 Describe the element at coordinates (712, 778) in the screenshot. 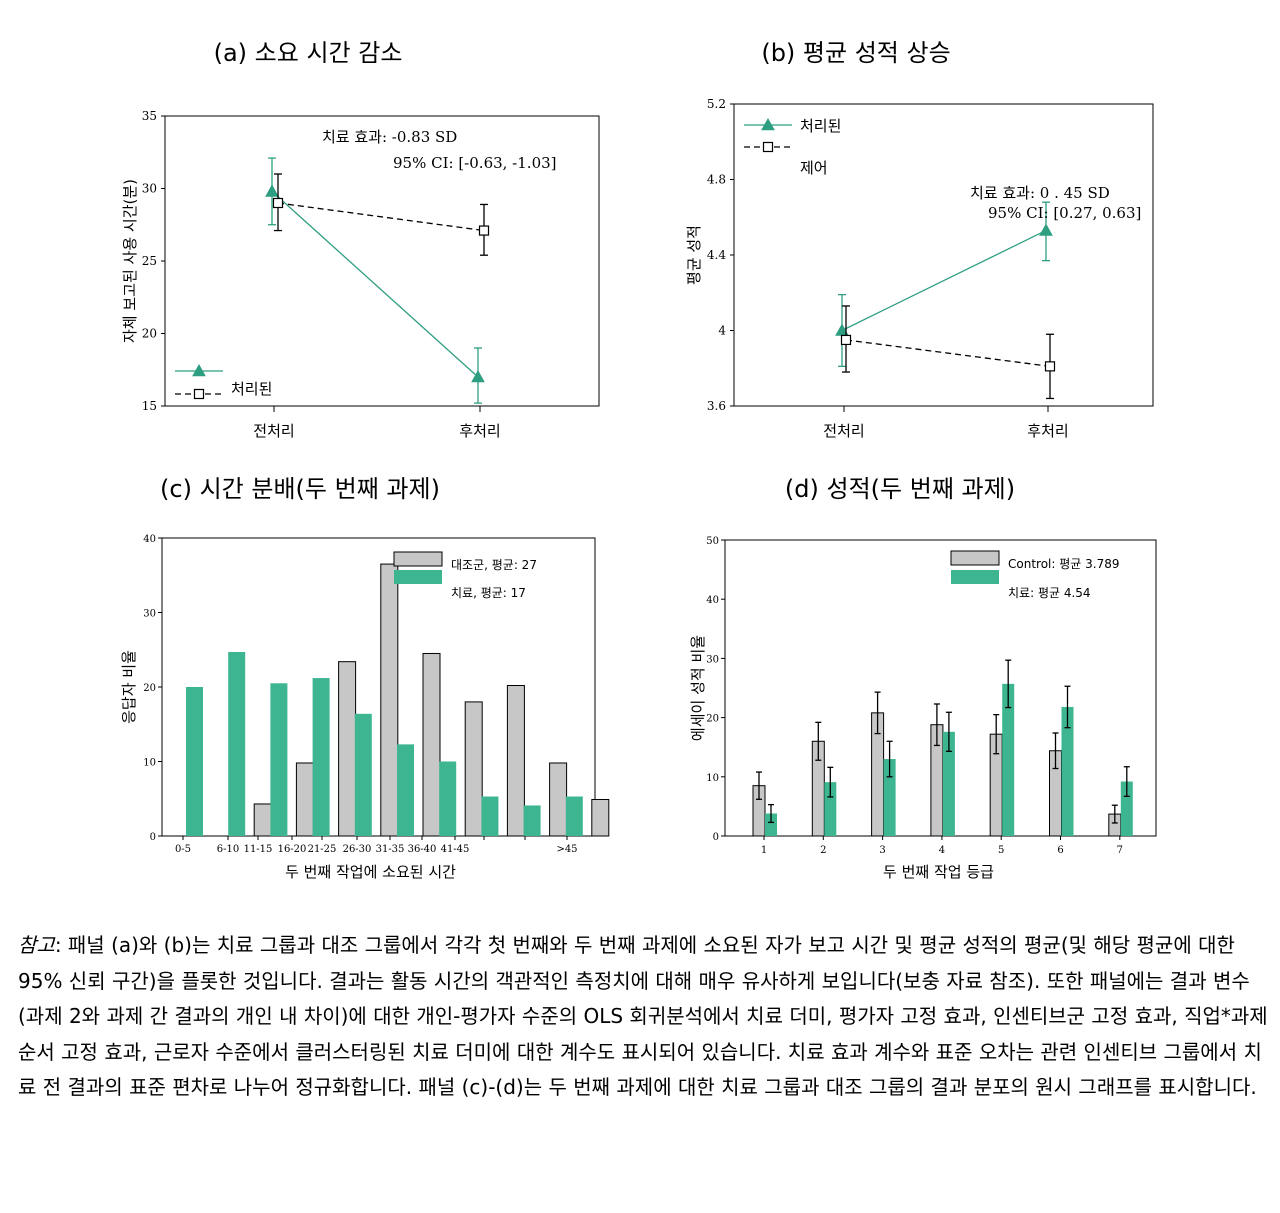

I see `panel-d-ytick-label: 10` at that location.